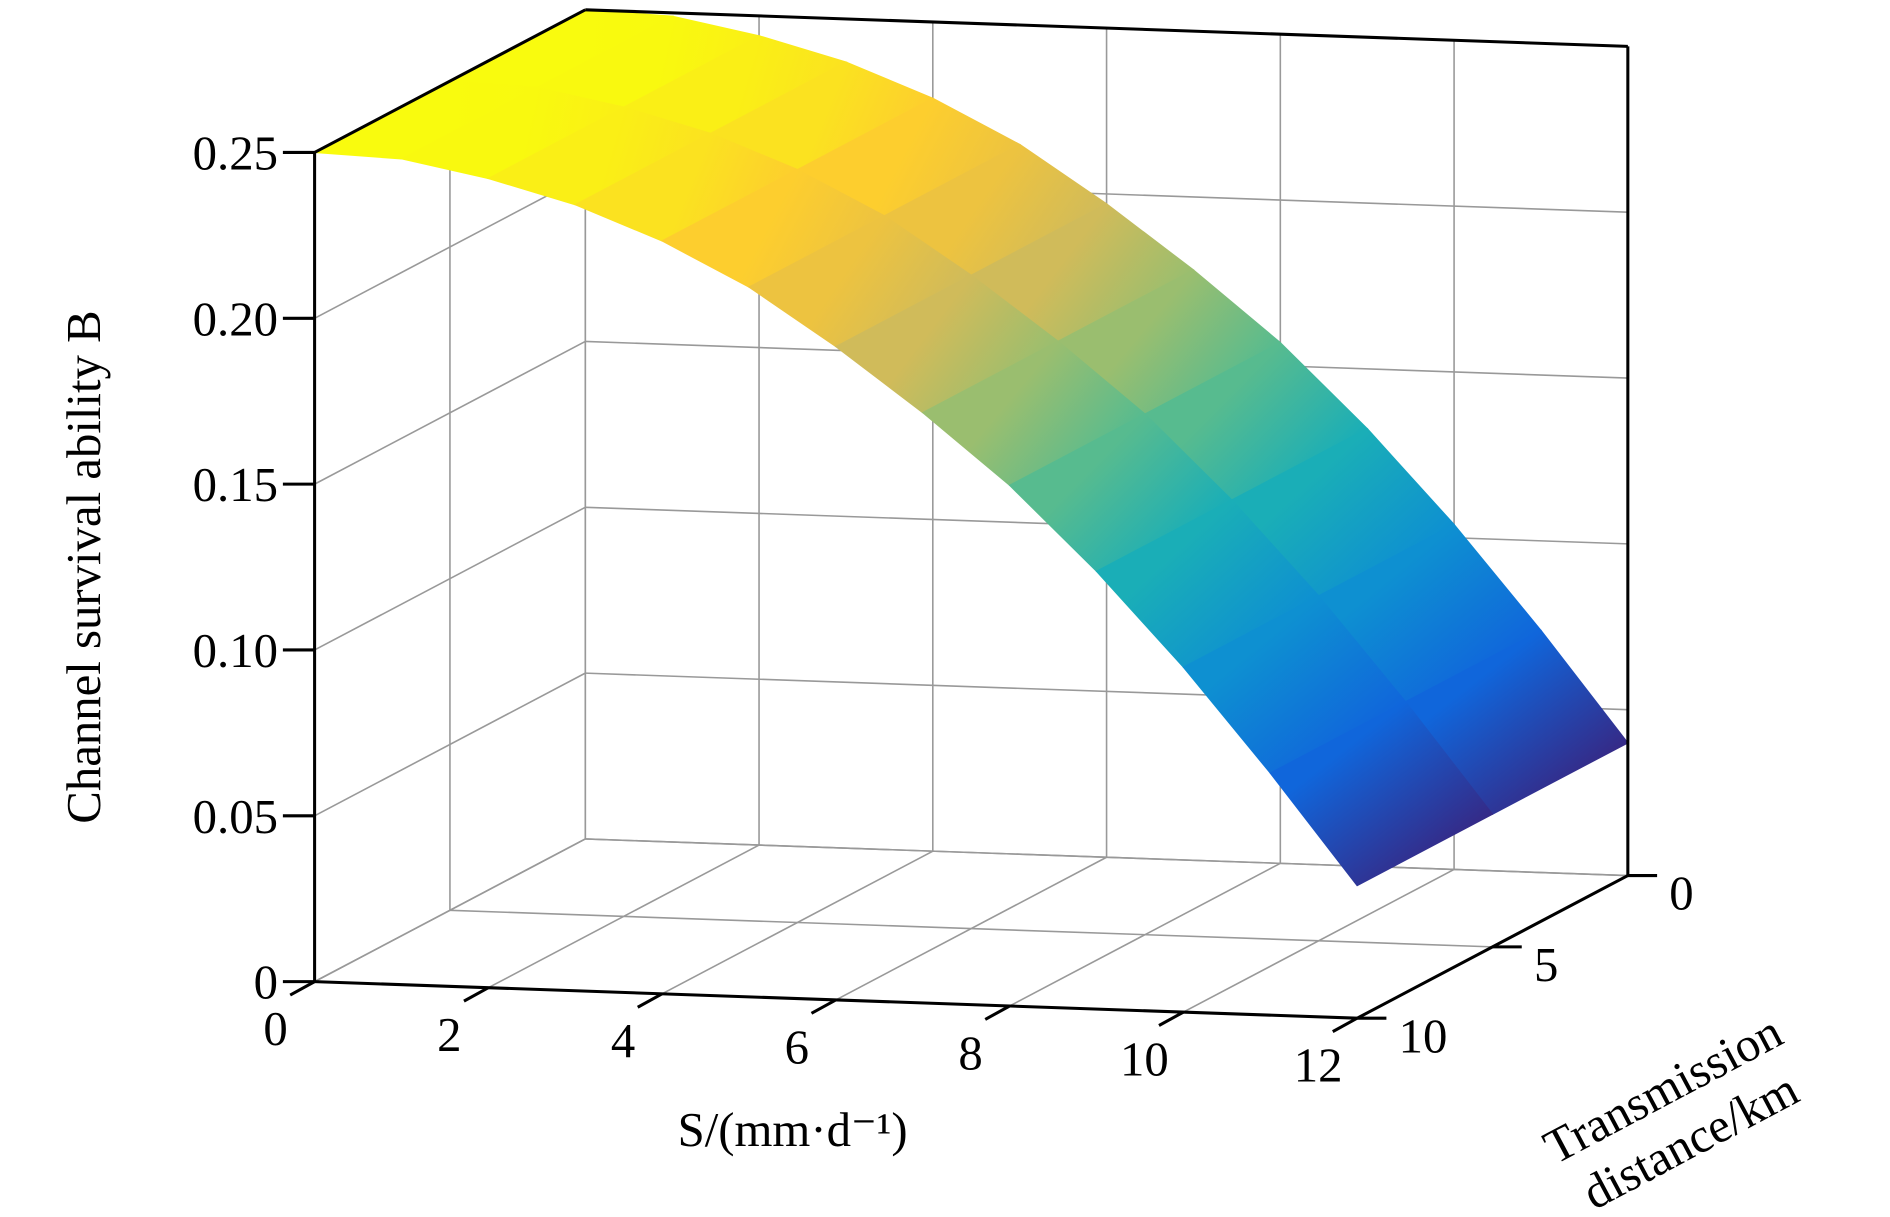 The image size is (1890, 1217). Describe the element at coordinates (797, 1047) in the screenshot. I see `x-tick-label: 6` at that location.